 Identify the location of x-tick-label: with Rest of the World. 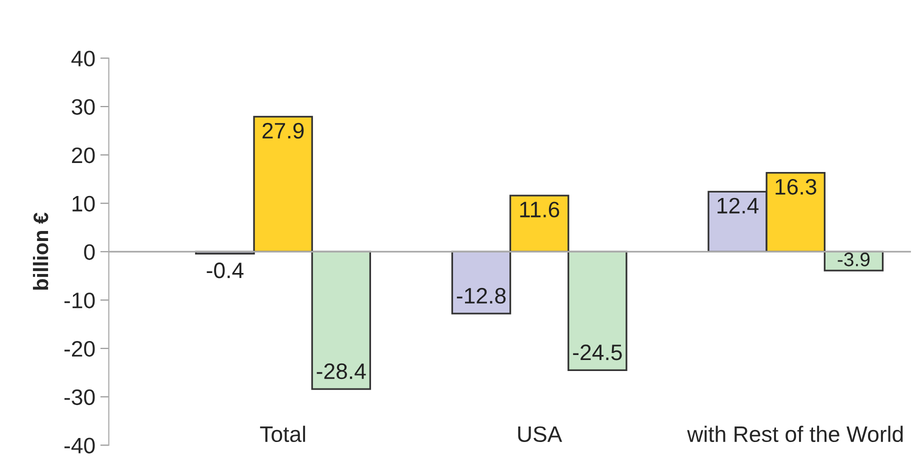
(795, 434).